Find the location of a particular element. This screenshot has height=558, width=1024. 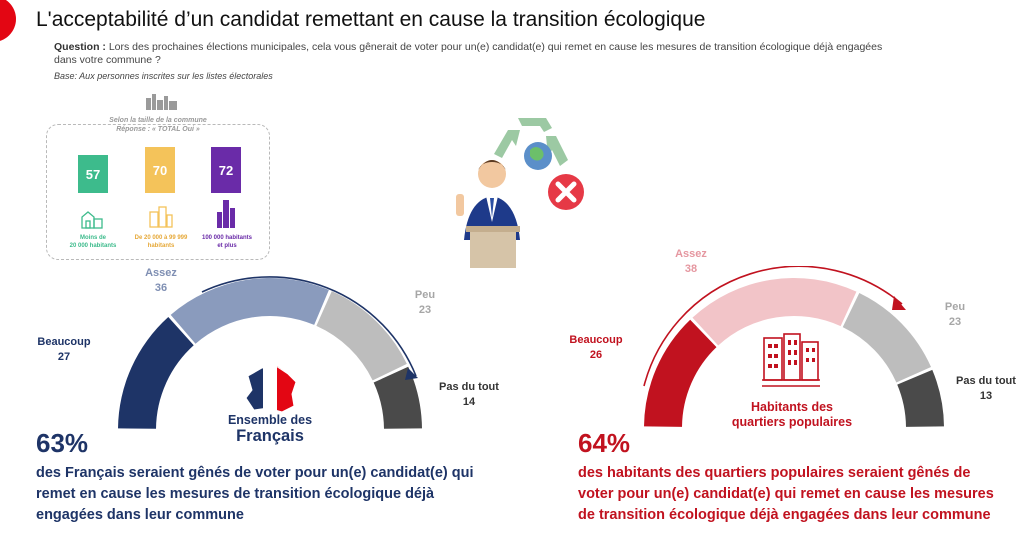

gauge1-assez-name: Assez is located at coordinates (161, 273).